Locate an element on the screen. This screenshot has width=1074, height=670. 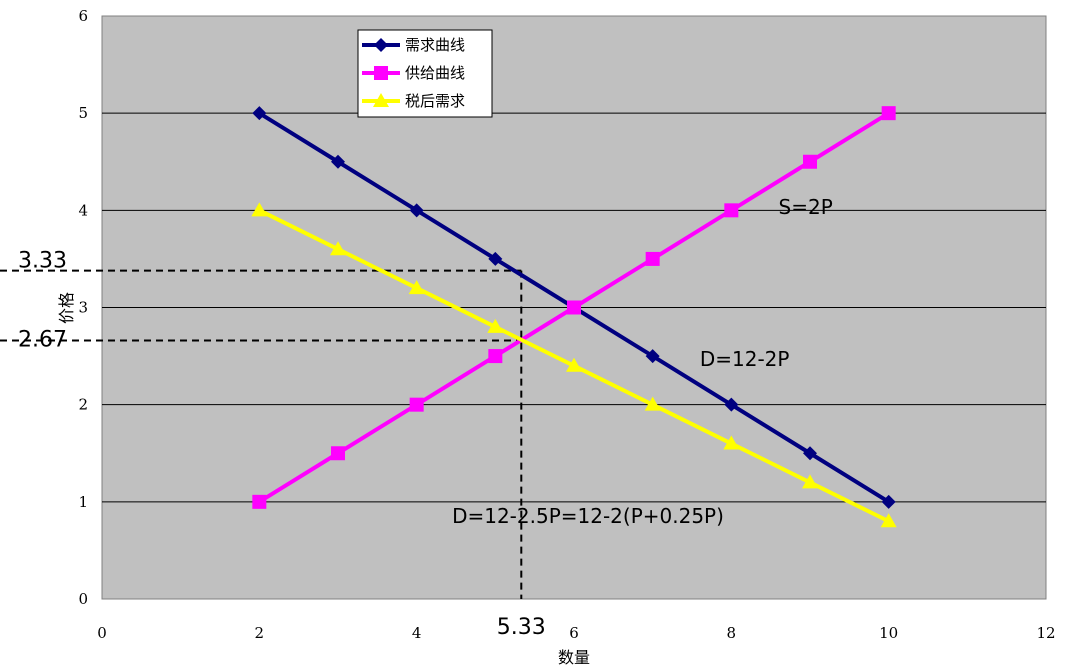
x-tick-label: 12 is located at coordinates (1045, 633).